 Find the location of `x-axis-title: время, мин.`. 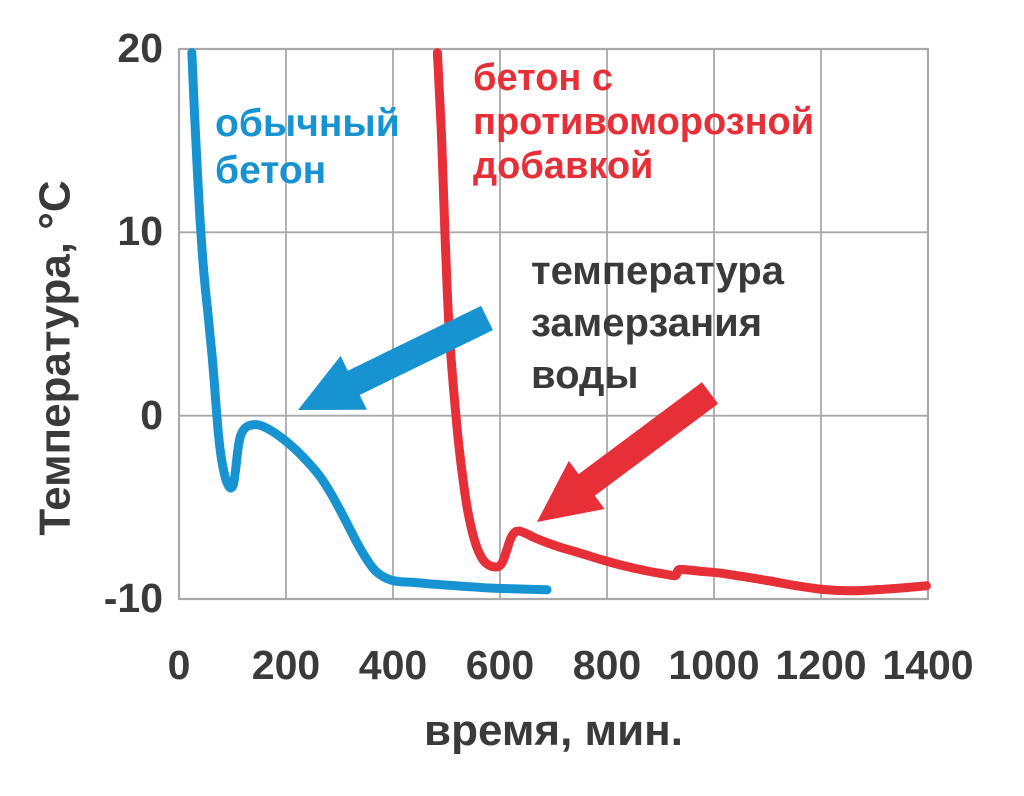

x-axis-title: время, мин. is located at coordinates (553, 730).